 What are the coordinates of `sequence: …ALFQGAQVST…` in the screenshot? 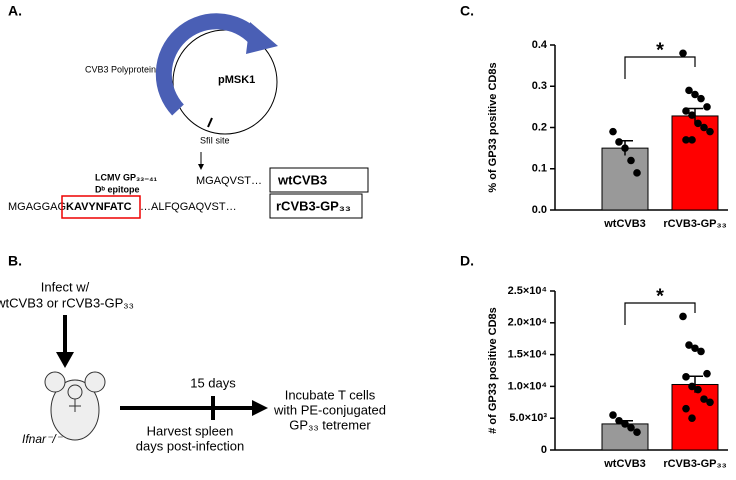 It's located at (188, 207).